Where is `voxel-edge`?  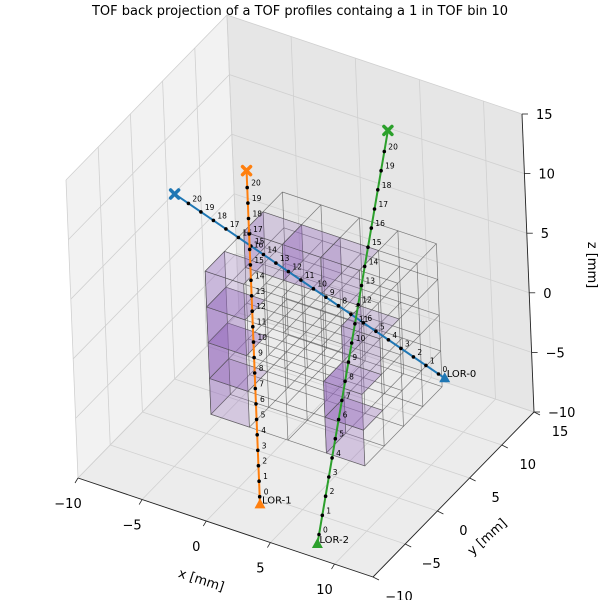
voxel-edge is located at coordinates (285, 263).